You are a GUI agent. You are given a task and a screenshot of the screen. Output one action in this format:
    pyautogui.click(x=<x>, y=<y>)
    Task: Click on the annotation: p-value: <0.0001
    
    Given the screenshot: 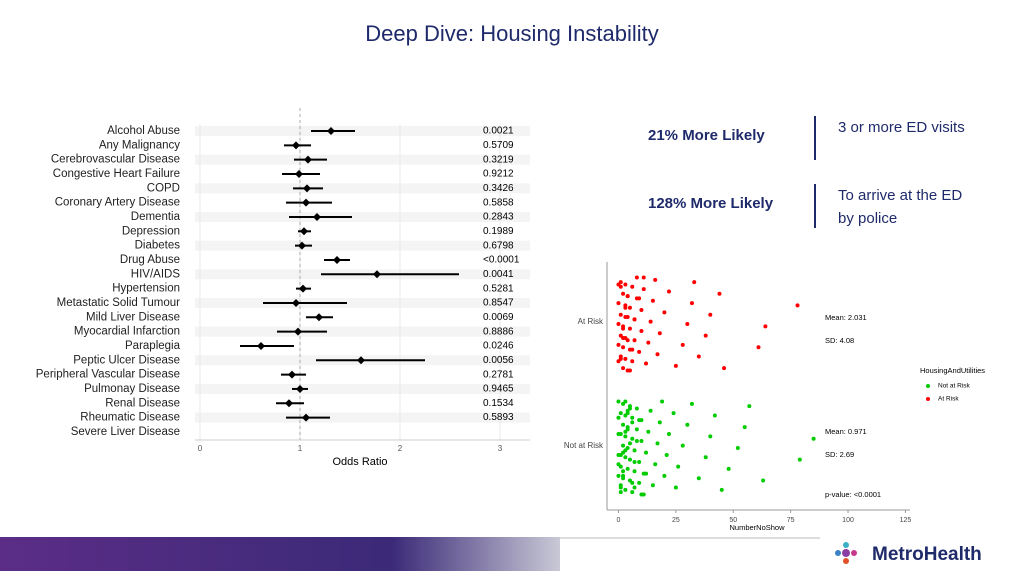 What is the action you would take?
    pyautogui.click(x=853, y=494)
    